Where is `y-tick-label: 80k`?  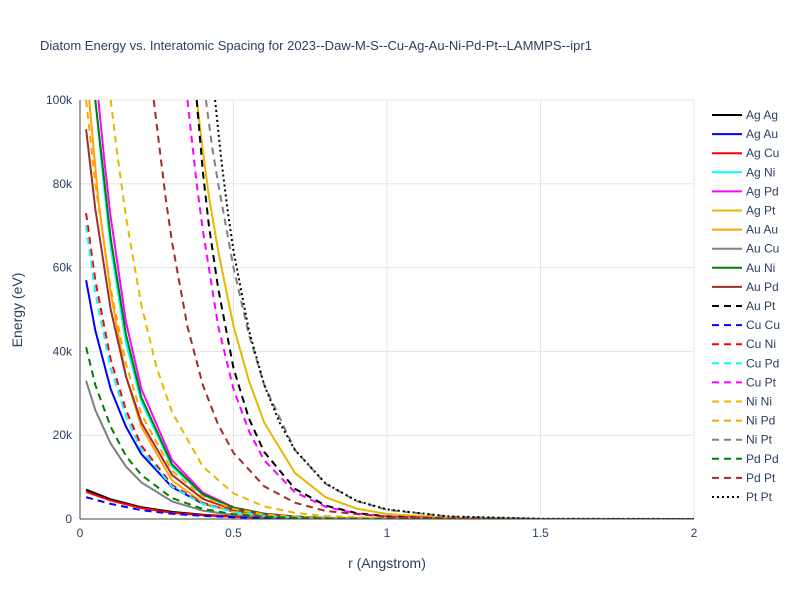 y-tick-label: 80k is located at coordinates (63, 184).